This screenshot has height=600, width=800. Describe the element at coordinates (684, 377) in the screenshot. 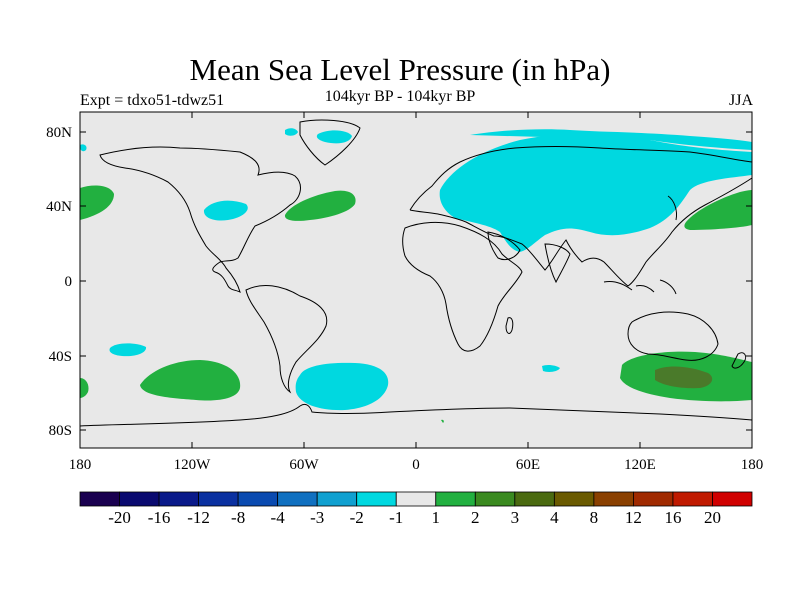

I see `australia-south-core-region` at that location.